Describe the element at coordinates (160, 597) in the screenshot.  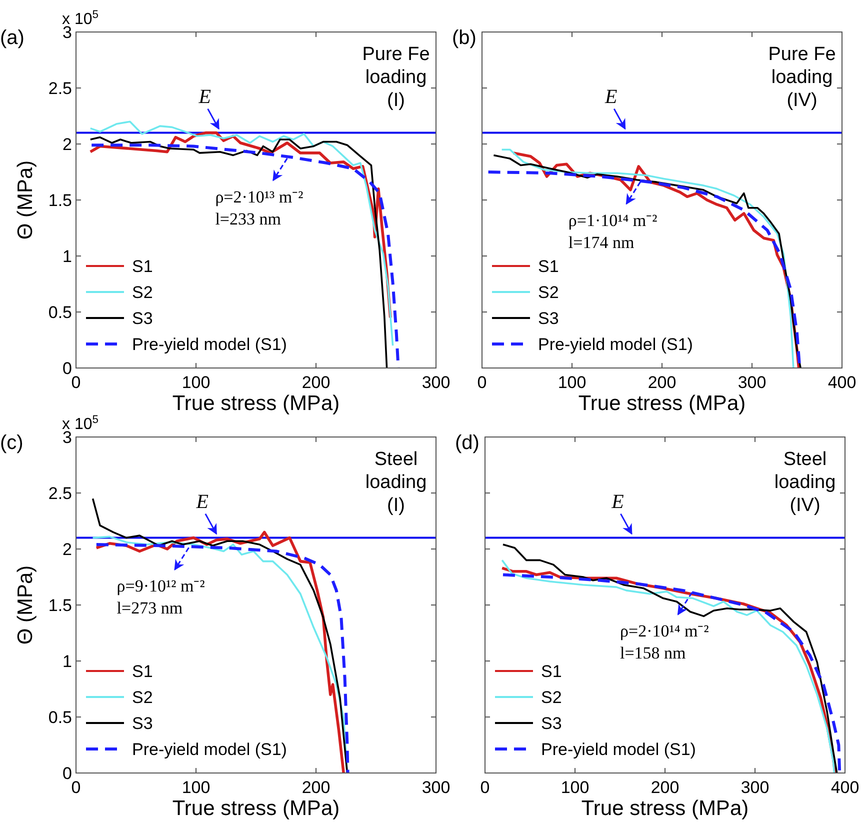
I see `annotation: ρ=9·10¹² m⁻² l=273 nm` at that location.